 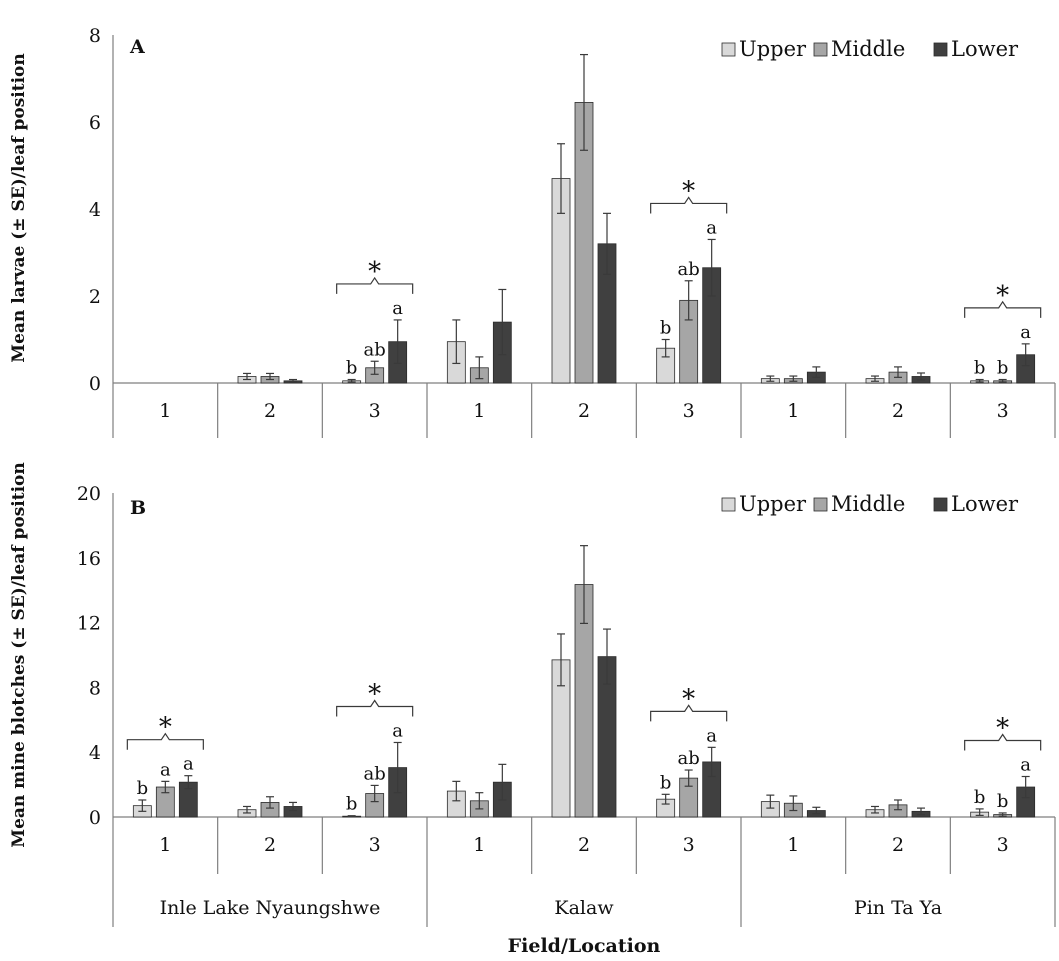 I want to click on y-axis-title: Mean larvae (± SE)/leaf position, so click(x=19, y=207).